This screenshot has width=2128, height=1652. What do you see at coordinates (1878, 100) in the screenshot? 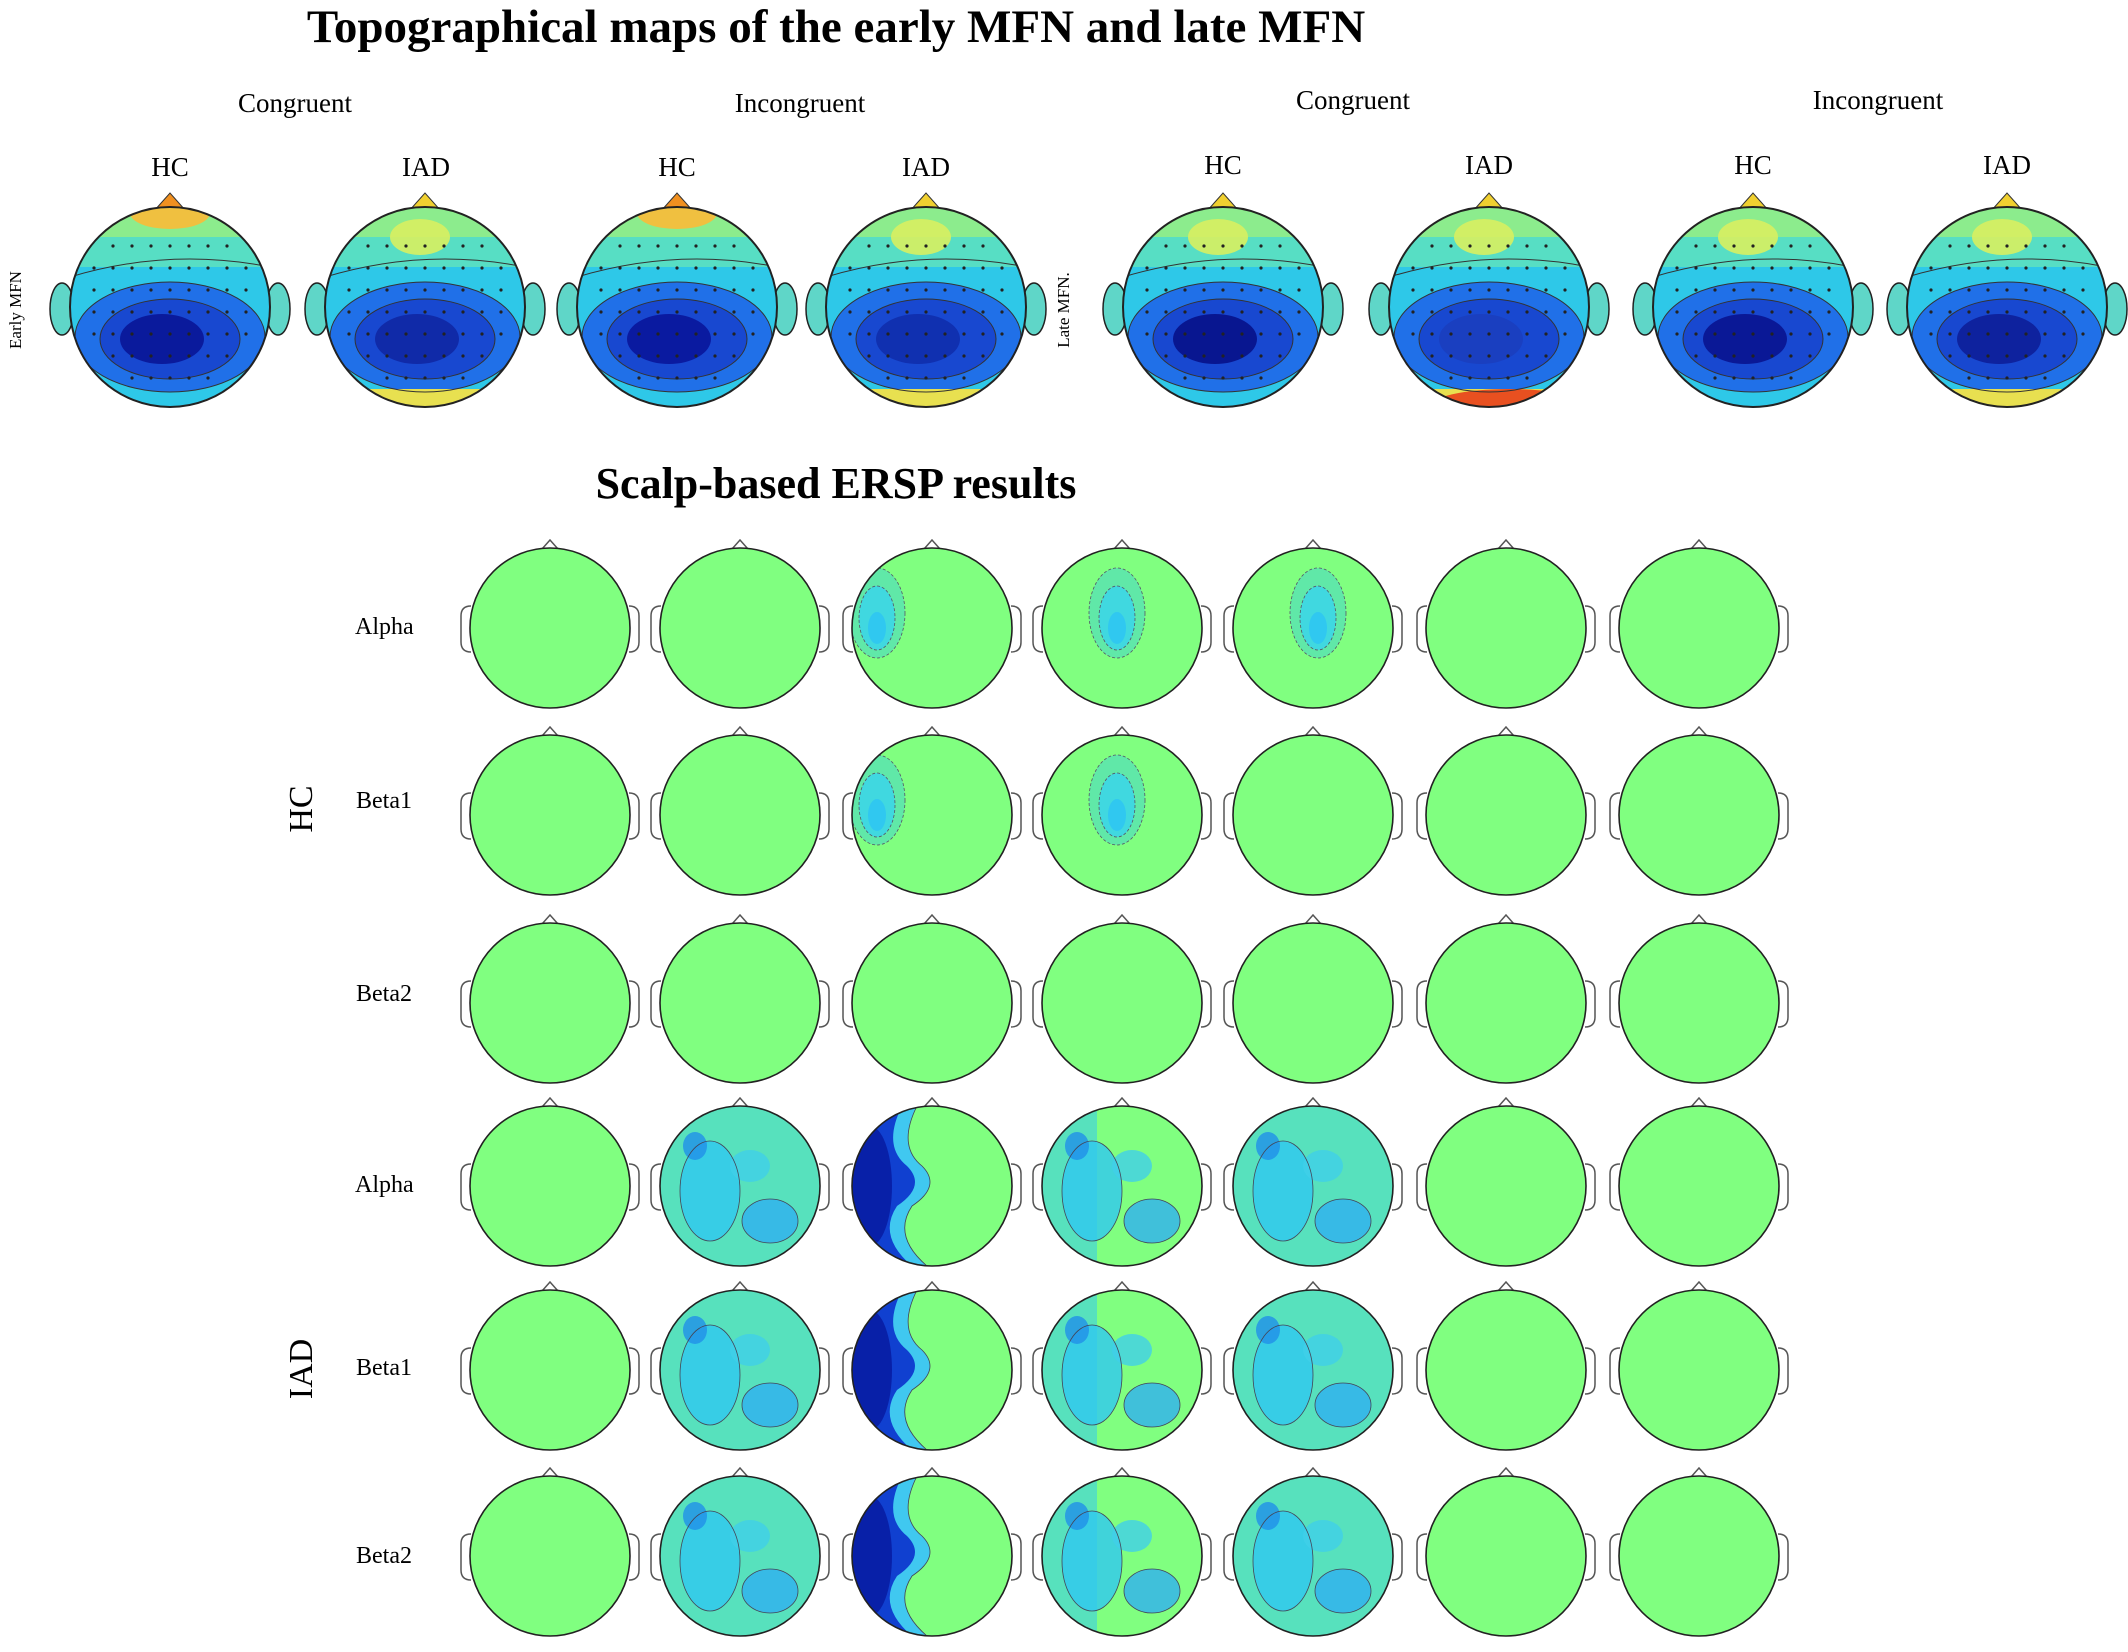
I see `condition-label: Incongruent` at bounding box center [1878, 100].